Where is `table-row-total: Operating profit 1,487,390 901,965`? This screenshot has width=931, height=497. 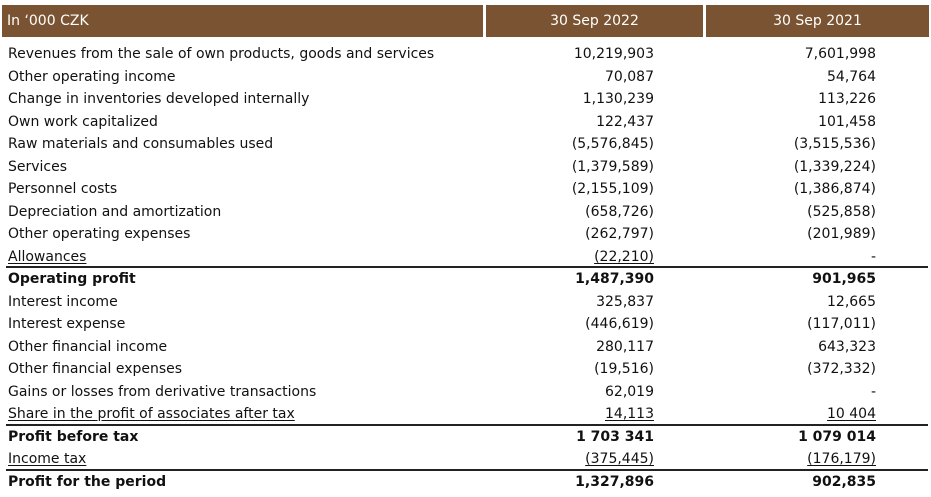
table-row-total: Operating profit 1,487,390 901,965 is located at coordinates (465, 279).